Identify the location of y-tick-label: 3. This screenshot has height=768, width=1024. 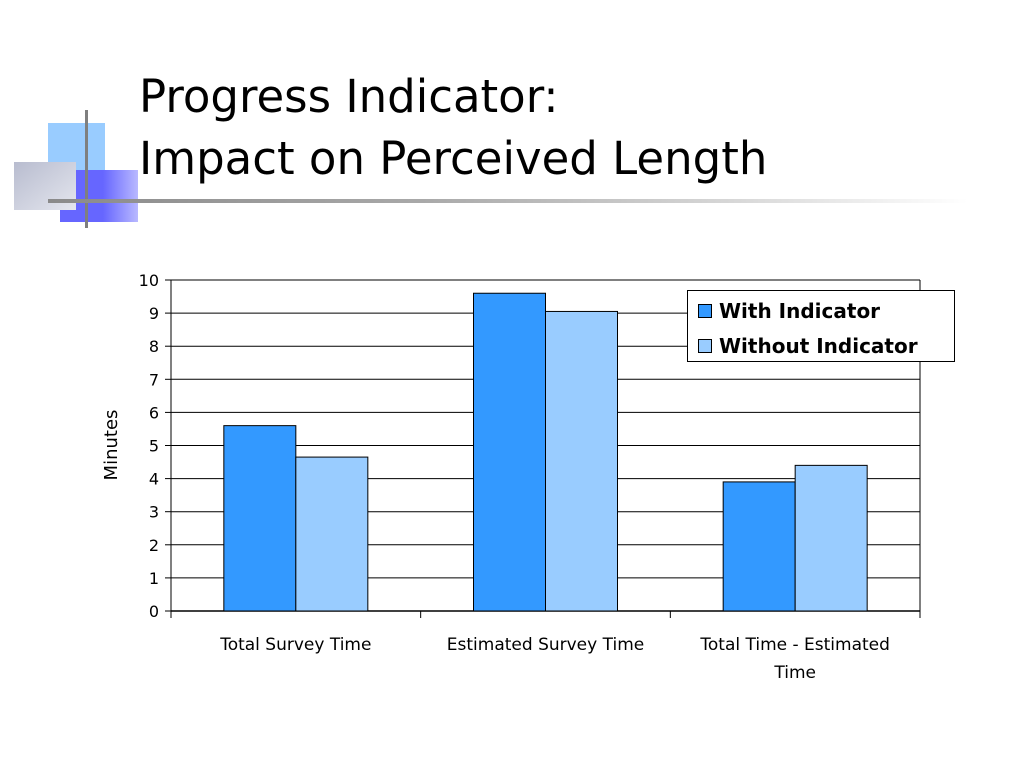
(154, 512).